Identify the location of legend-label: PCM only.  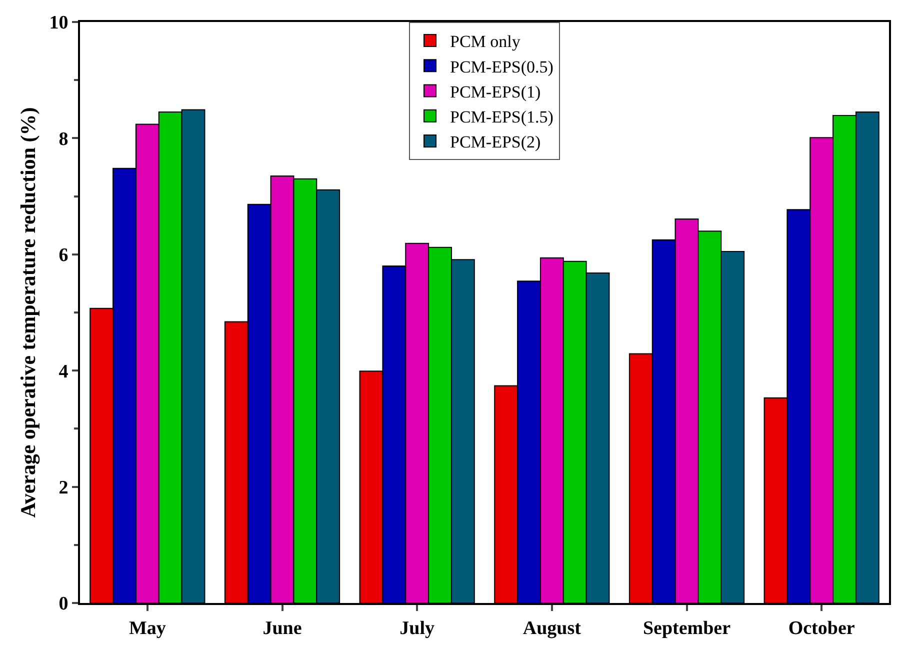
(485, 42).